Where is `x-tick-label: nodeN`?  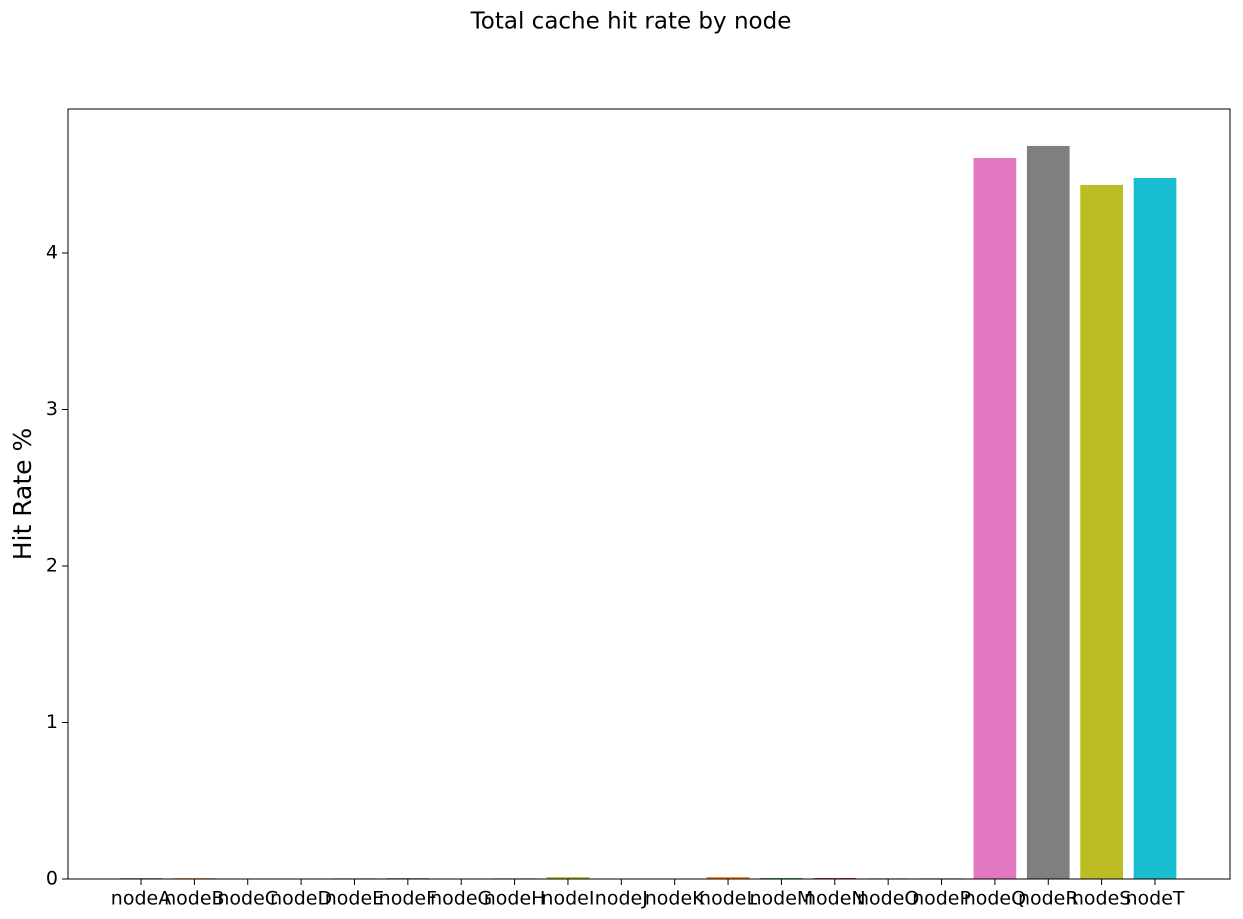
x-tick-label: nodeN is located at coordinates (835, 899).